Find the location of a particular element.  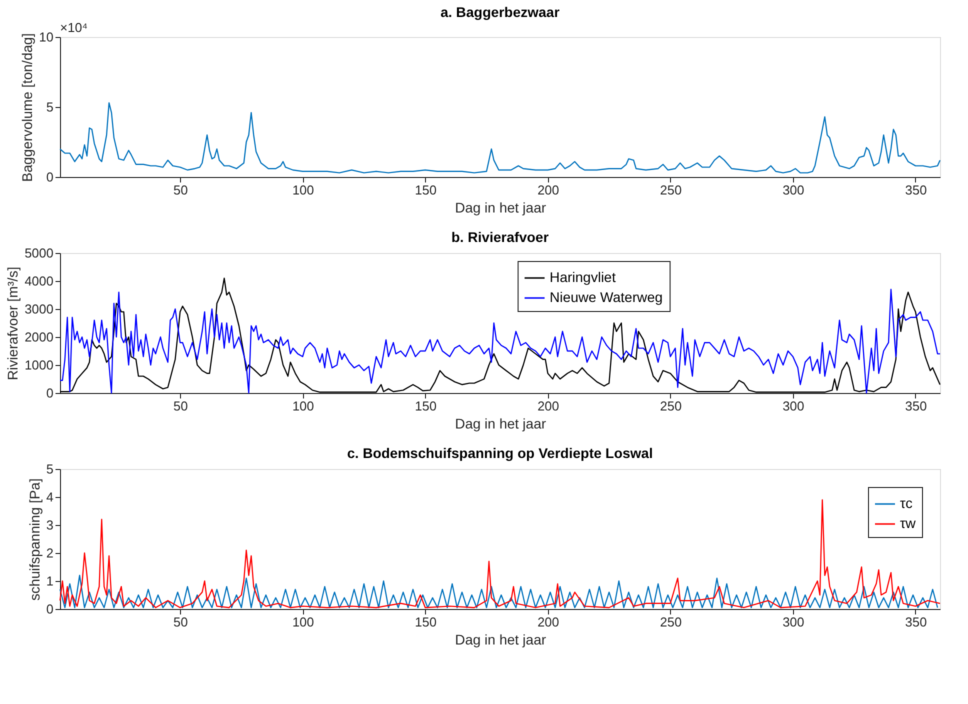

chart-title: c. Bodemschuifspanning op Verdiepte Loswal is located at coordinates (500, 453).